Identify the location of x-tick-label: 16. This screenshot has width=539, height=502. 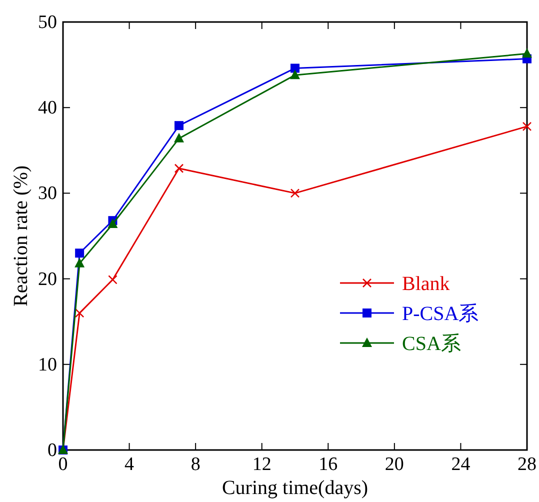
(328, 464).